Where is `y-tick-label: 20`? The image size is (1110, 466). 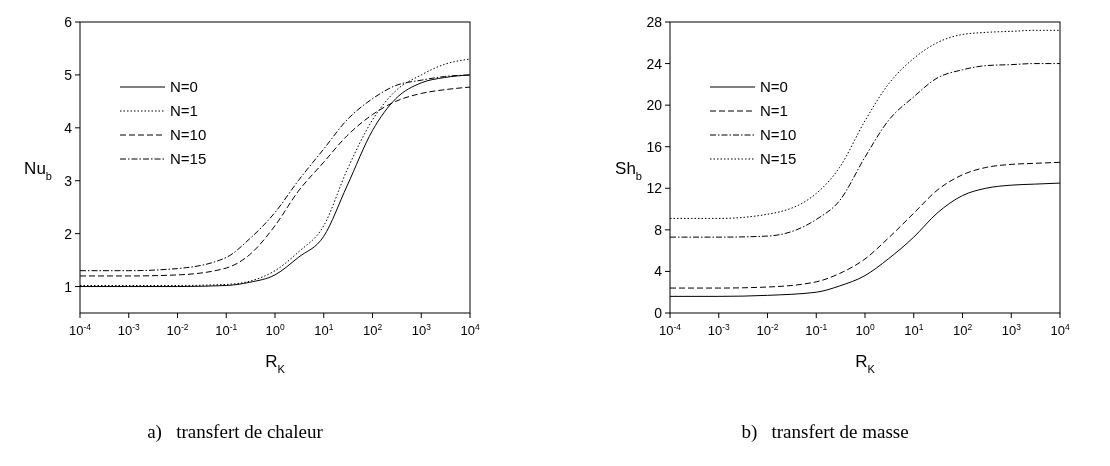
y-tick-label: 20 is located at coordinates (654, 105).